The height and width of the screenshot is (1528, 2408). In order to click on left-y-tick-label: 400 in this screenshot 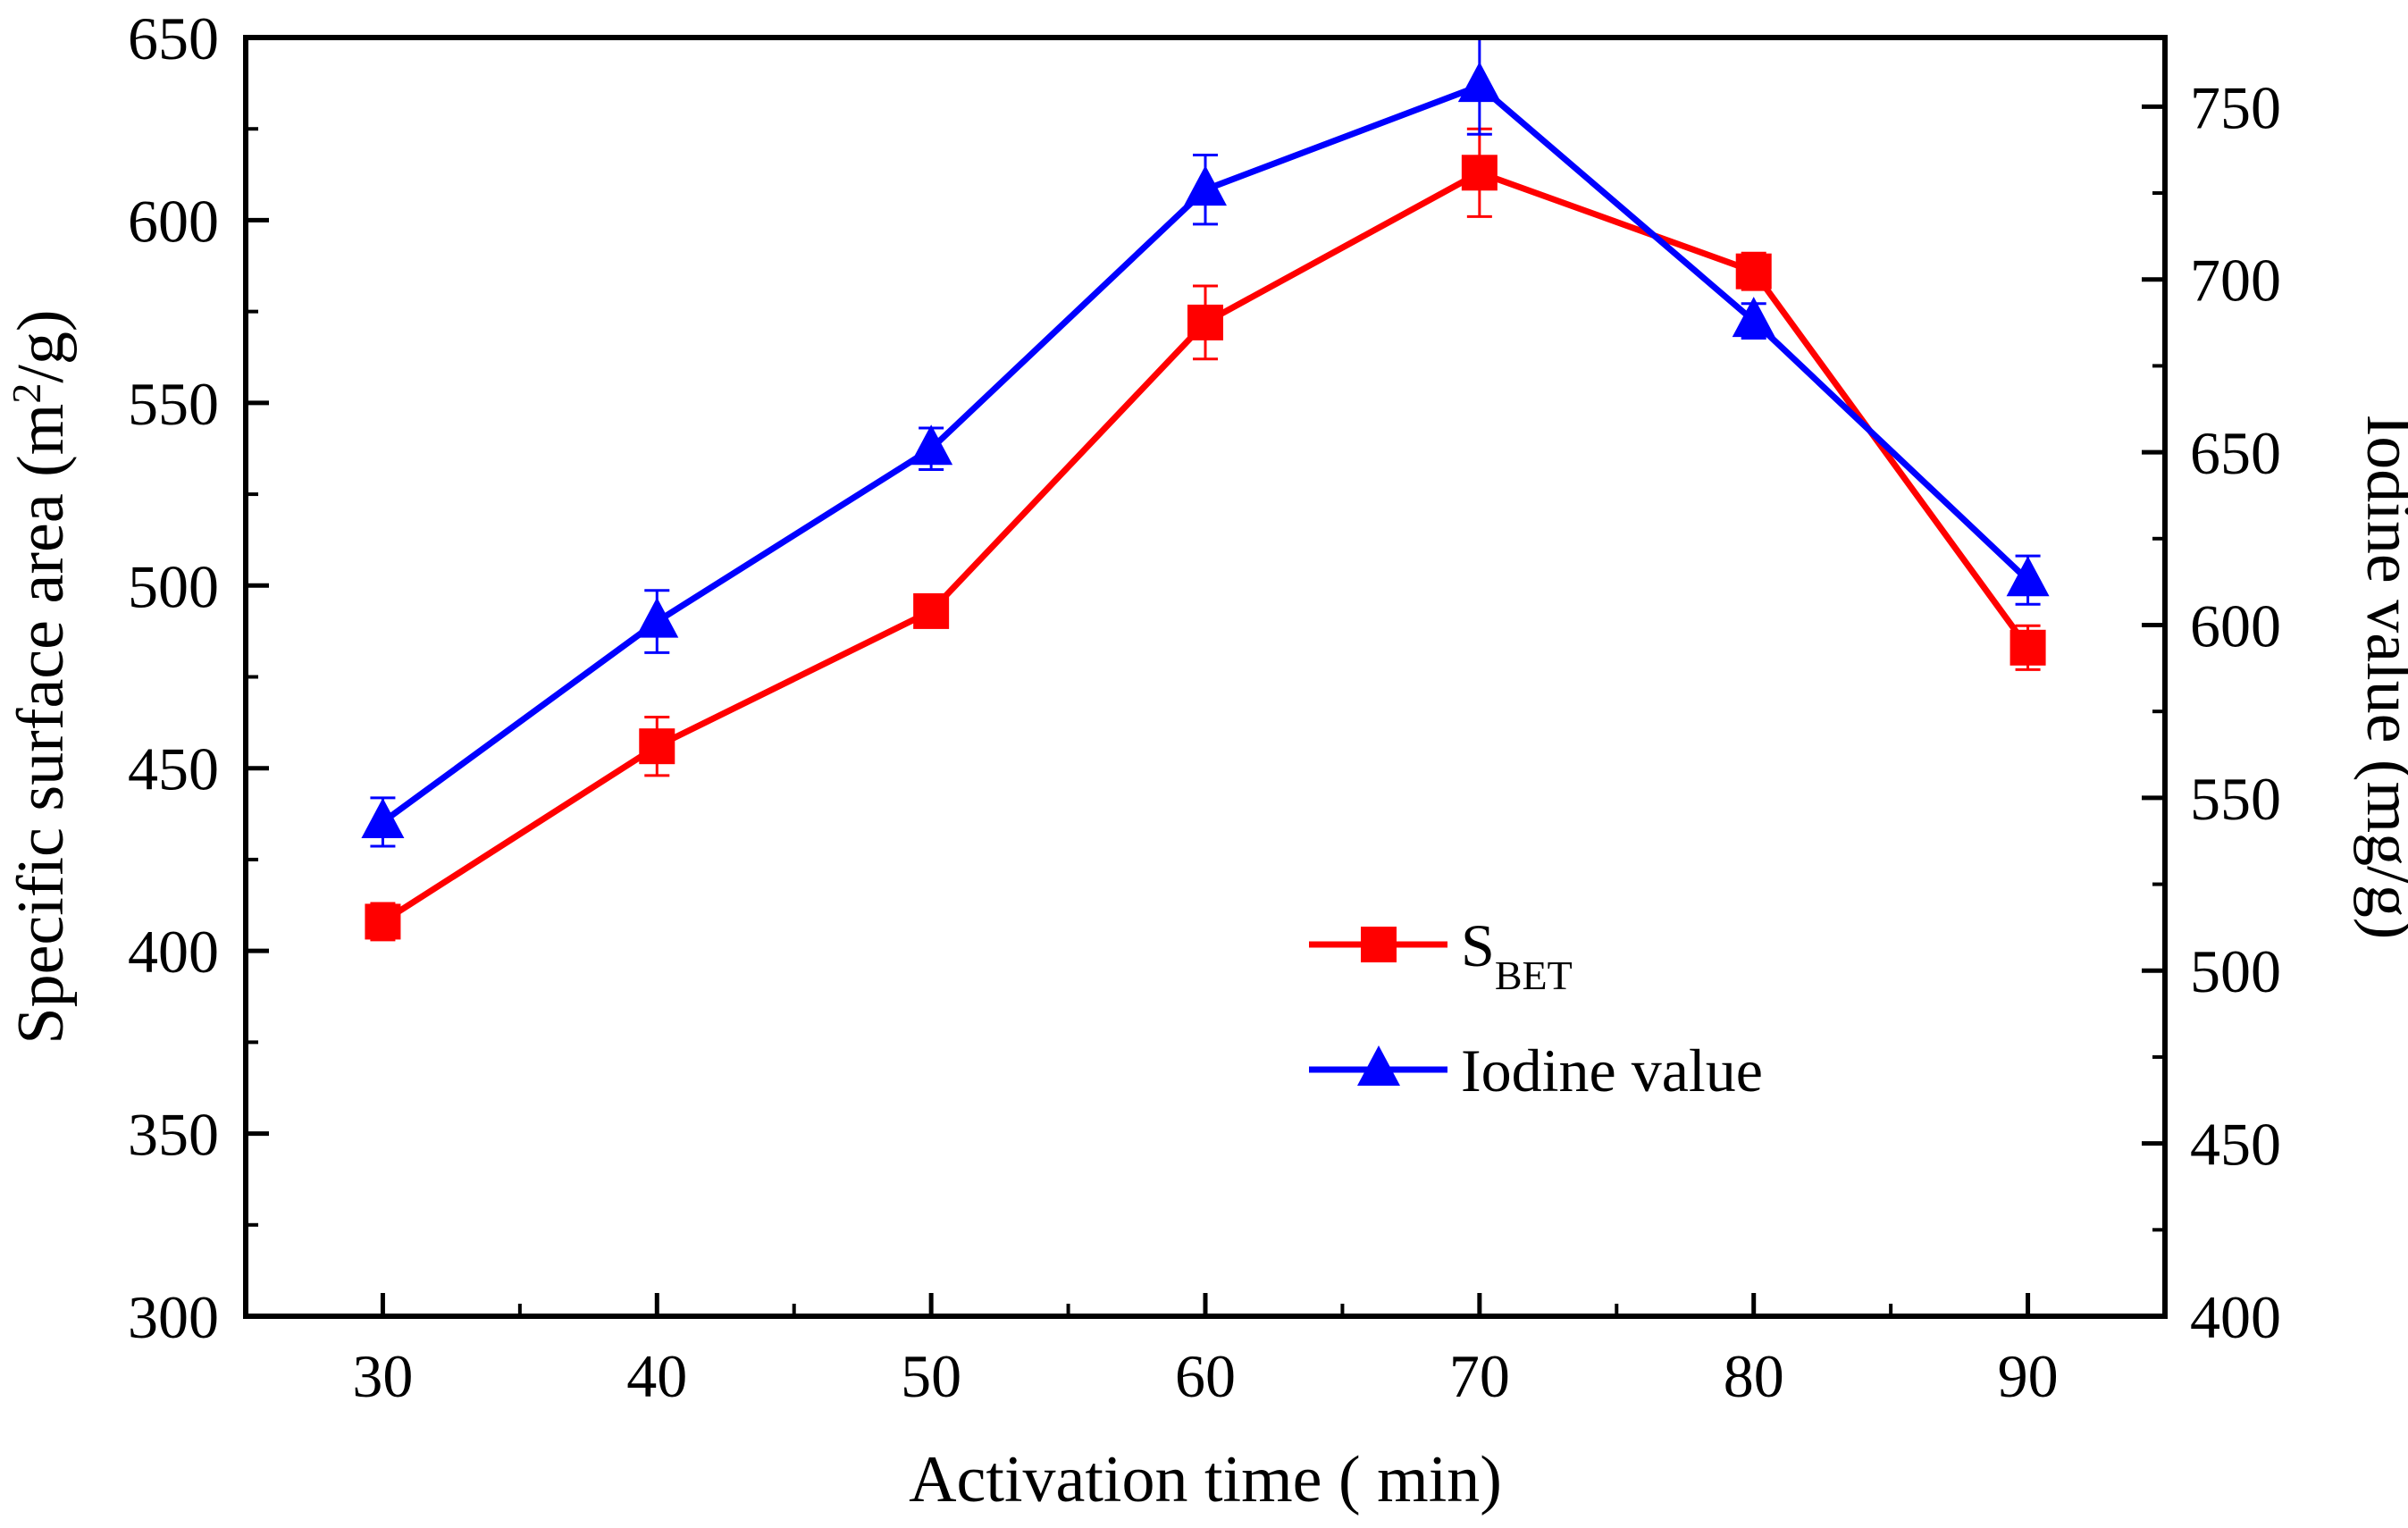, I will do `click(173, 952)`.